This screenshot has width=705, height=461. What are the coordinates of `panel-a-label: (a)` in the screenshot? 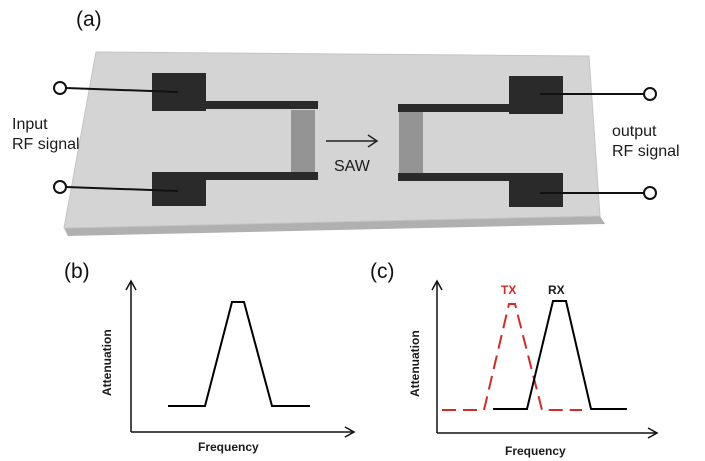 It's located at (89, 19).